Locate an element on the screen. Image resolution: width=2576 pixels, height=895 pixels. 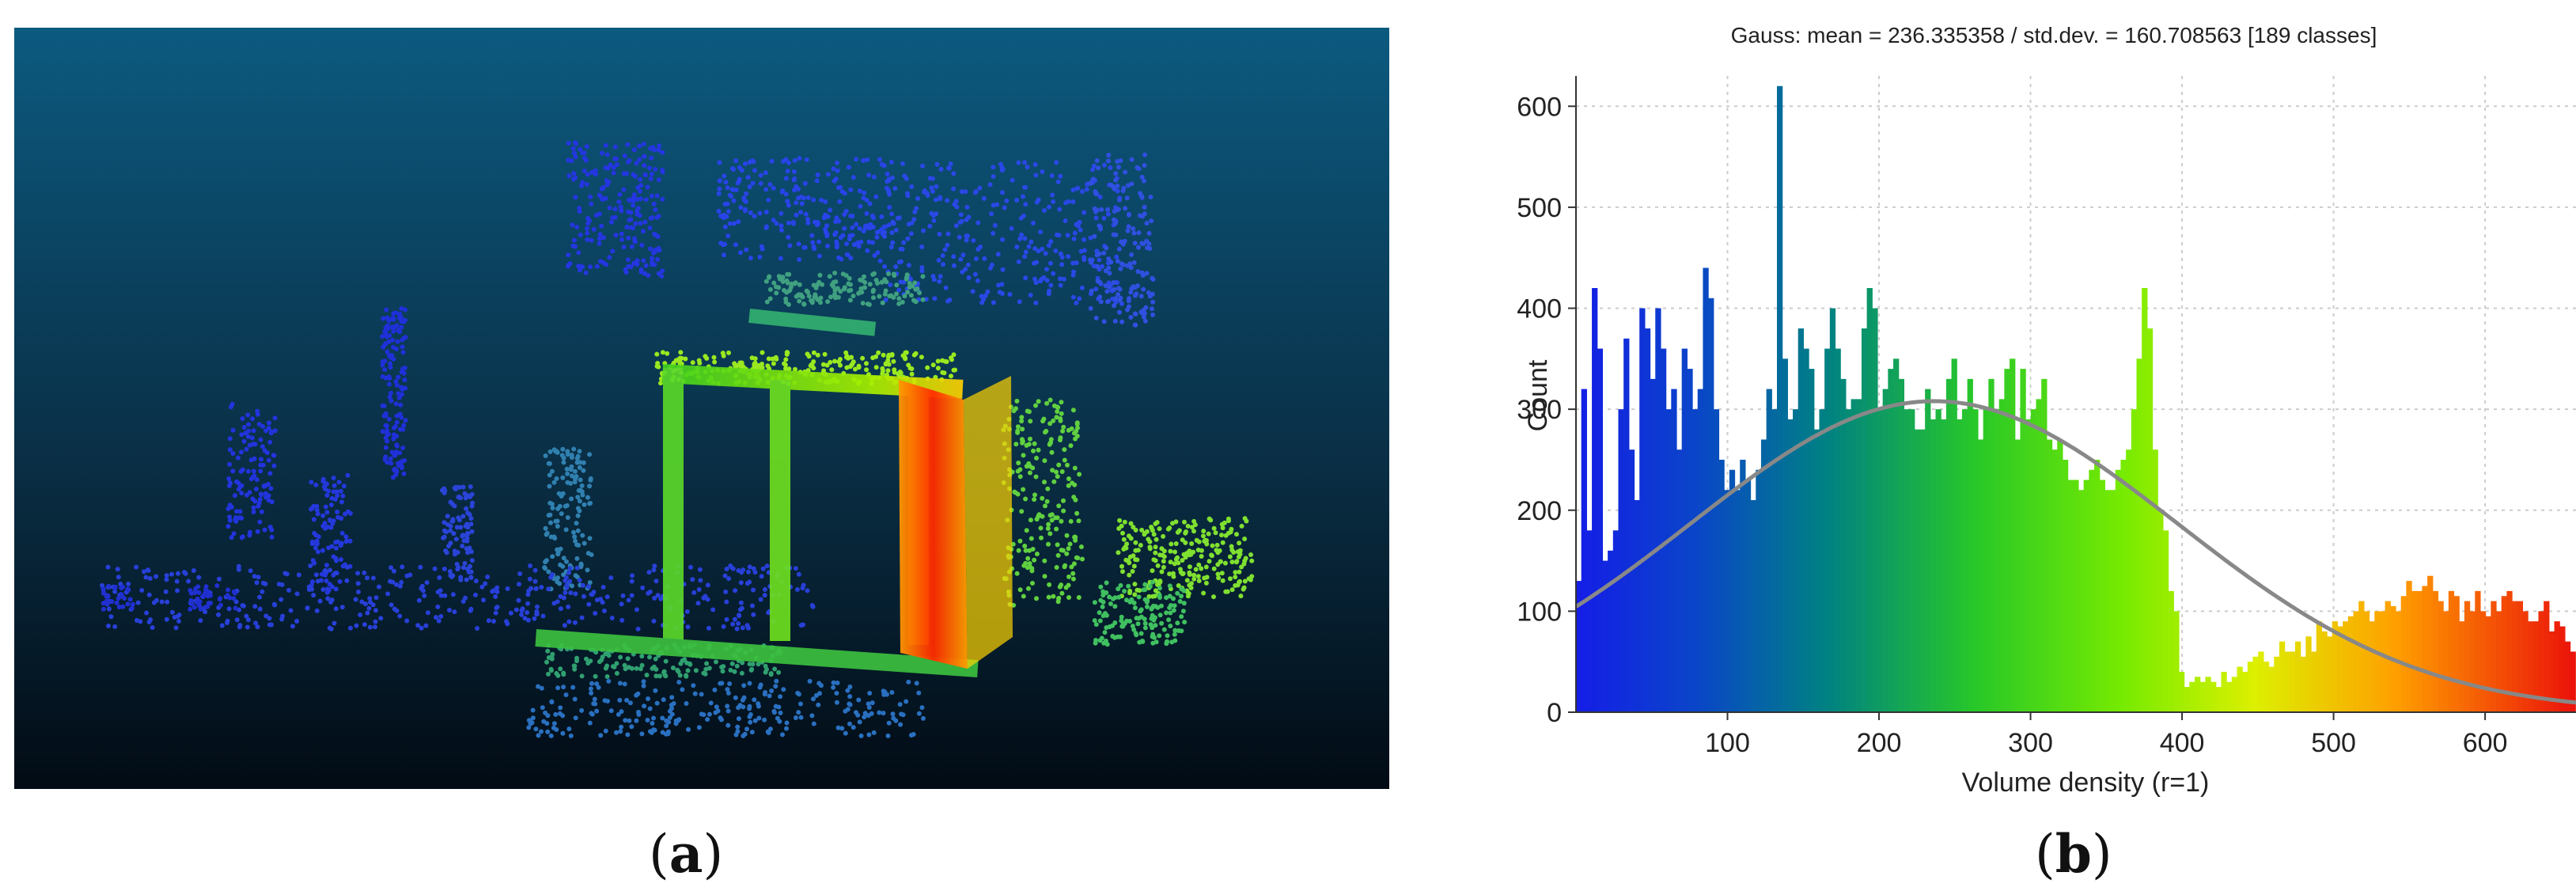
gauss-curve is located at coordinates (2075, 552).